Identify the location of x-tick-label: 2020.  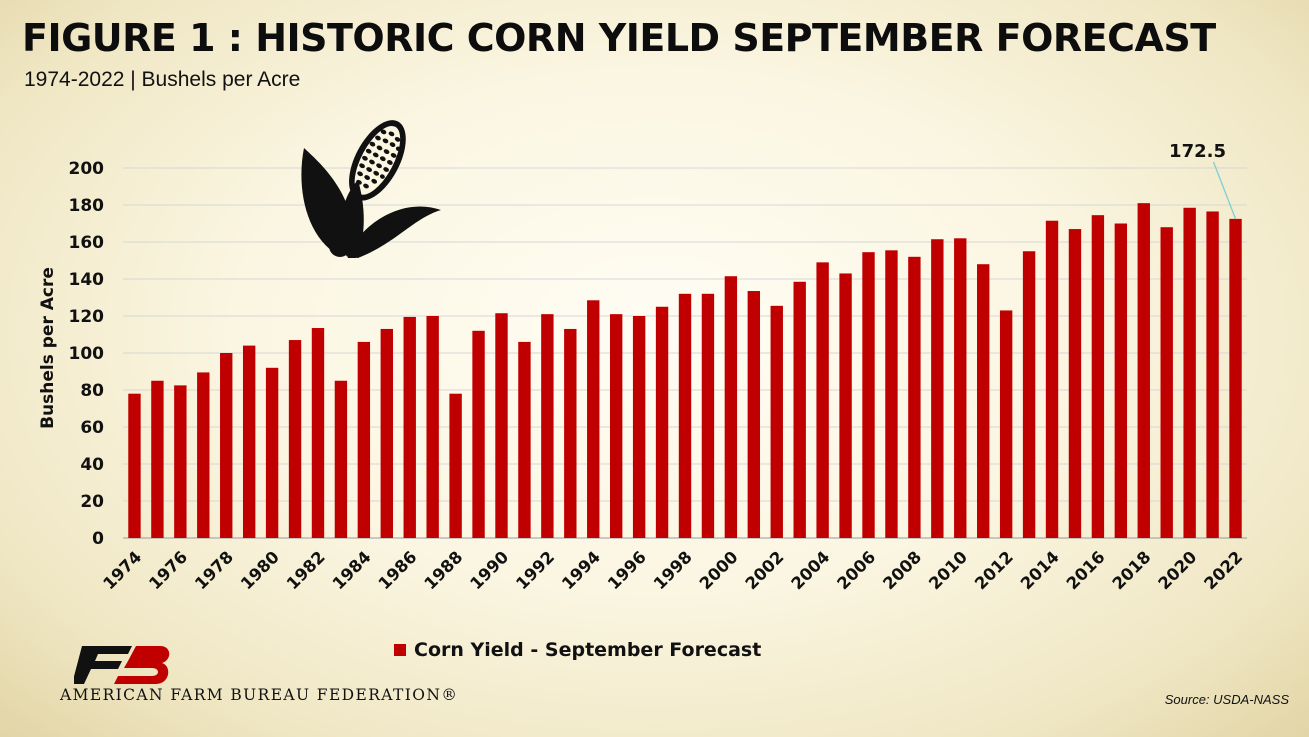
(1178, 570).